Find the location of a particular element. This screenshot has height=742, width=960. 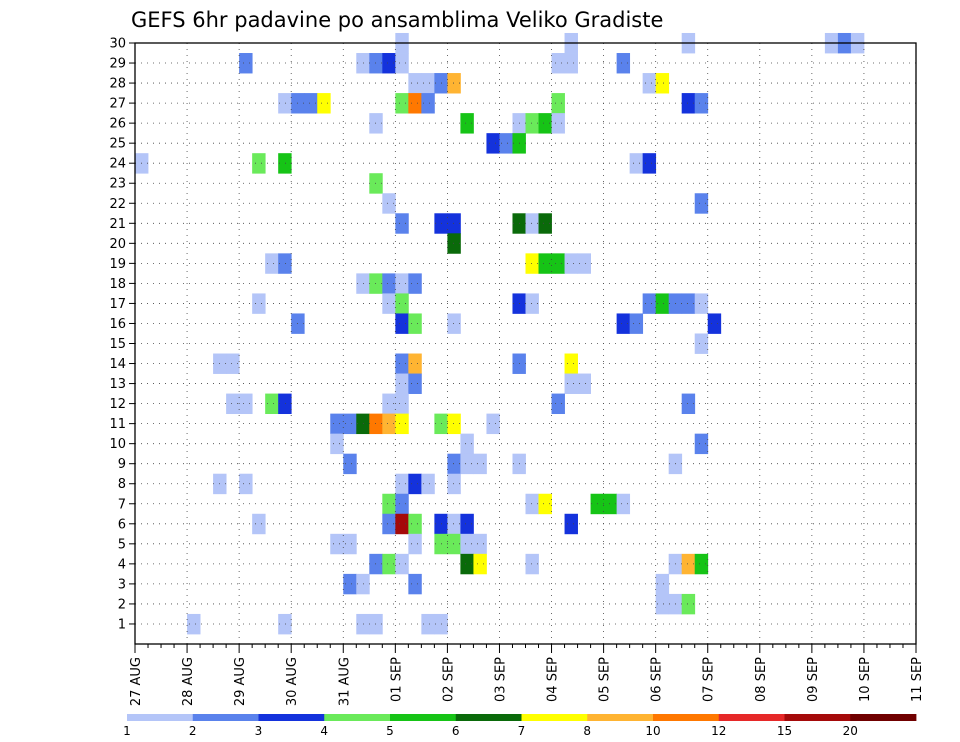

x-tick-label: 31 AUG is located at coordinates (344, 681).